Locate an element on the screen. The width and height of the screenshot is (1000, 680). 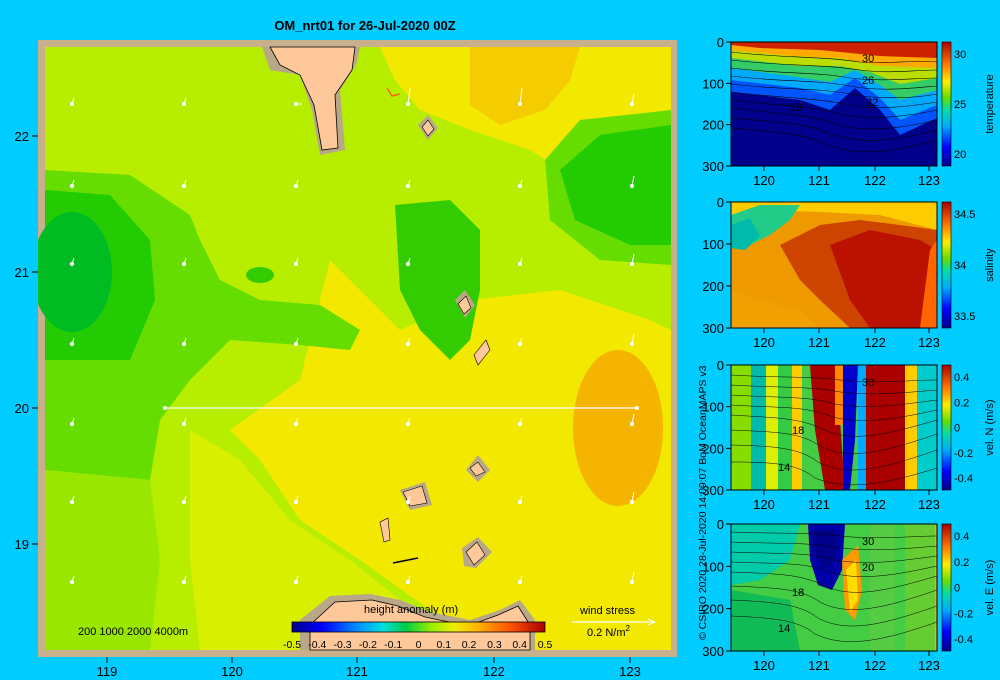
vel-e-colorbar is located at coordinates (946, 587).